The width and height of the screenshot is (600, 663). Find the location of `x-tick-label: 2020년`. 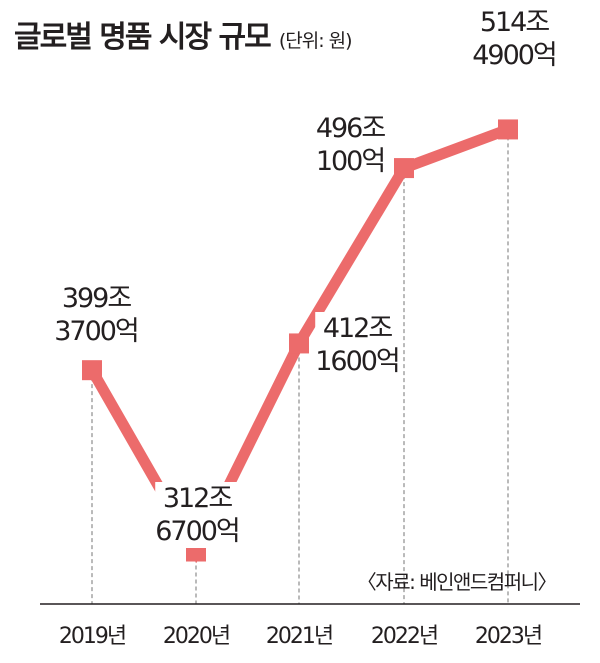

x-tick-label: 2020년 is located at coordinates (196, 636).